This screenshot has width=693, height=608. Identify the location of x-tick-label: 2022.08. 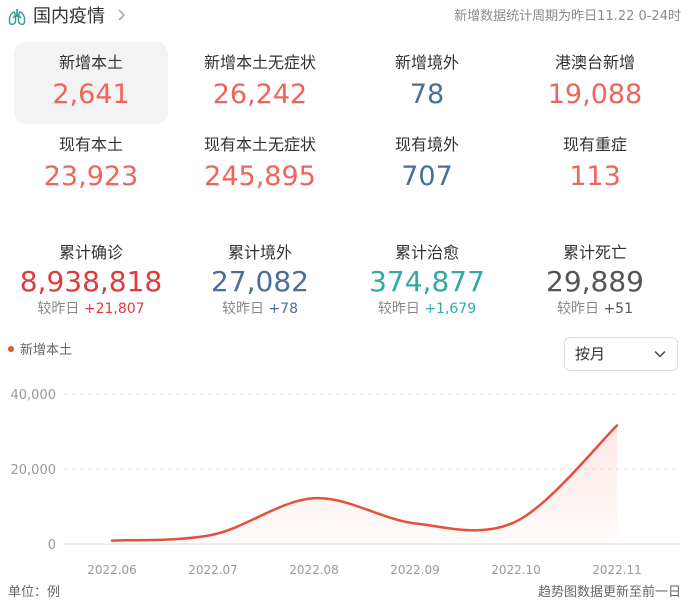
(314, 570).